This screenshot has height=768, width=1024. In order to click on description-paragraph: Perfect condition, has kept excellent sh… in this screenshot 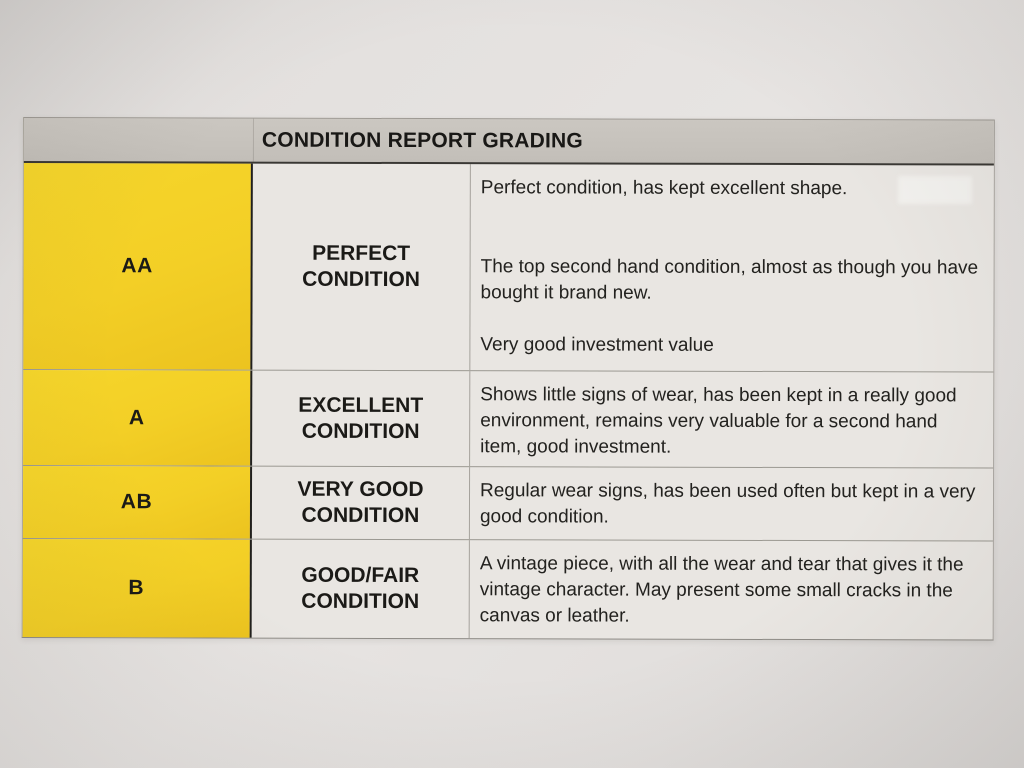, I will do `click(664, 188)`.